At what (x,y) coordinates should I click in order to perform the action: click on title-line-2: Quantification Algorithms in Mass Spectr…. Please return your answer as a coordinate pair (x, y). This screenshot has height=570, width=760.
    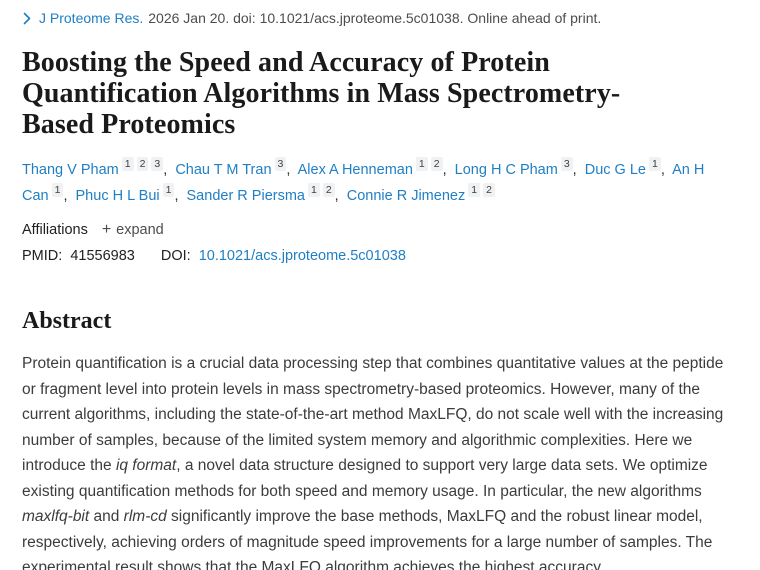
    Looking at the image, I should click on (321, 93).